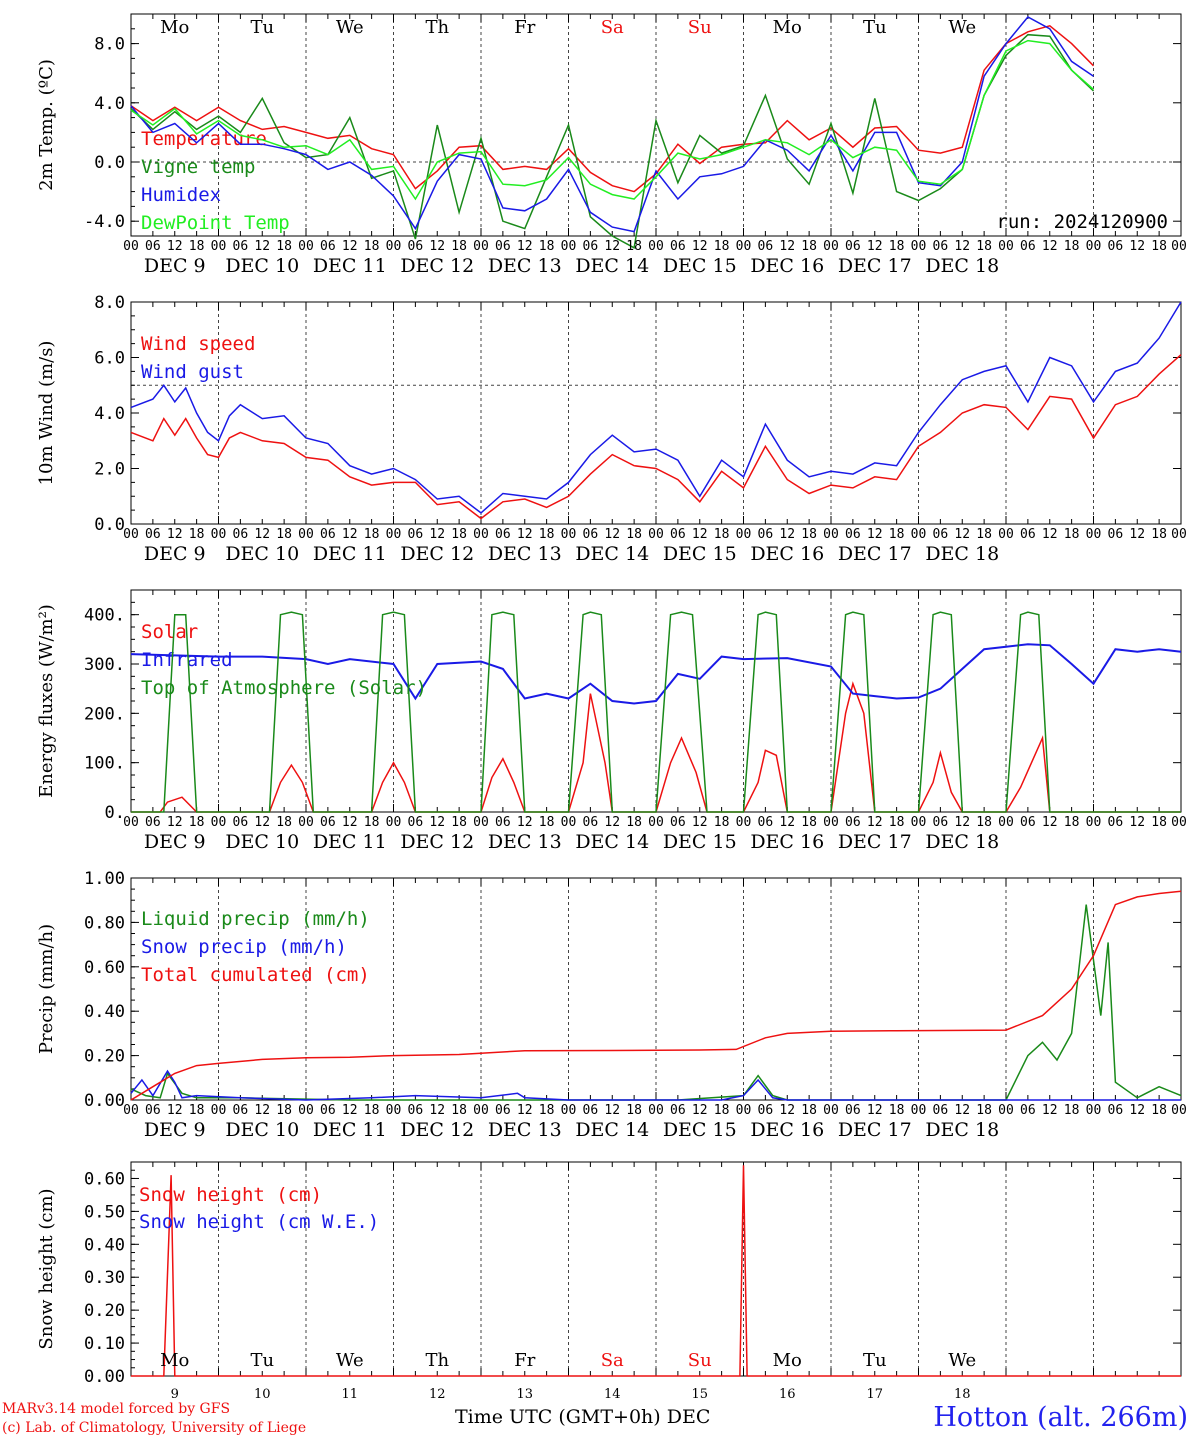 This screenshot has width=1194, height=1440. I want to click on series-line-green, so click(656, 712).